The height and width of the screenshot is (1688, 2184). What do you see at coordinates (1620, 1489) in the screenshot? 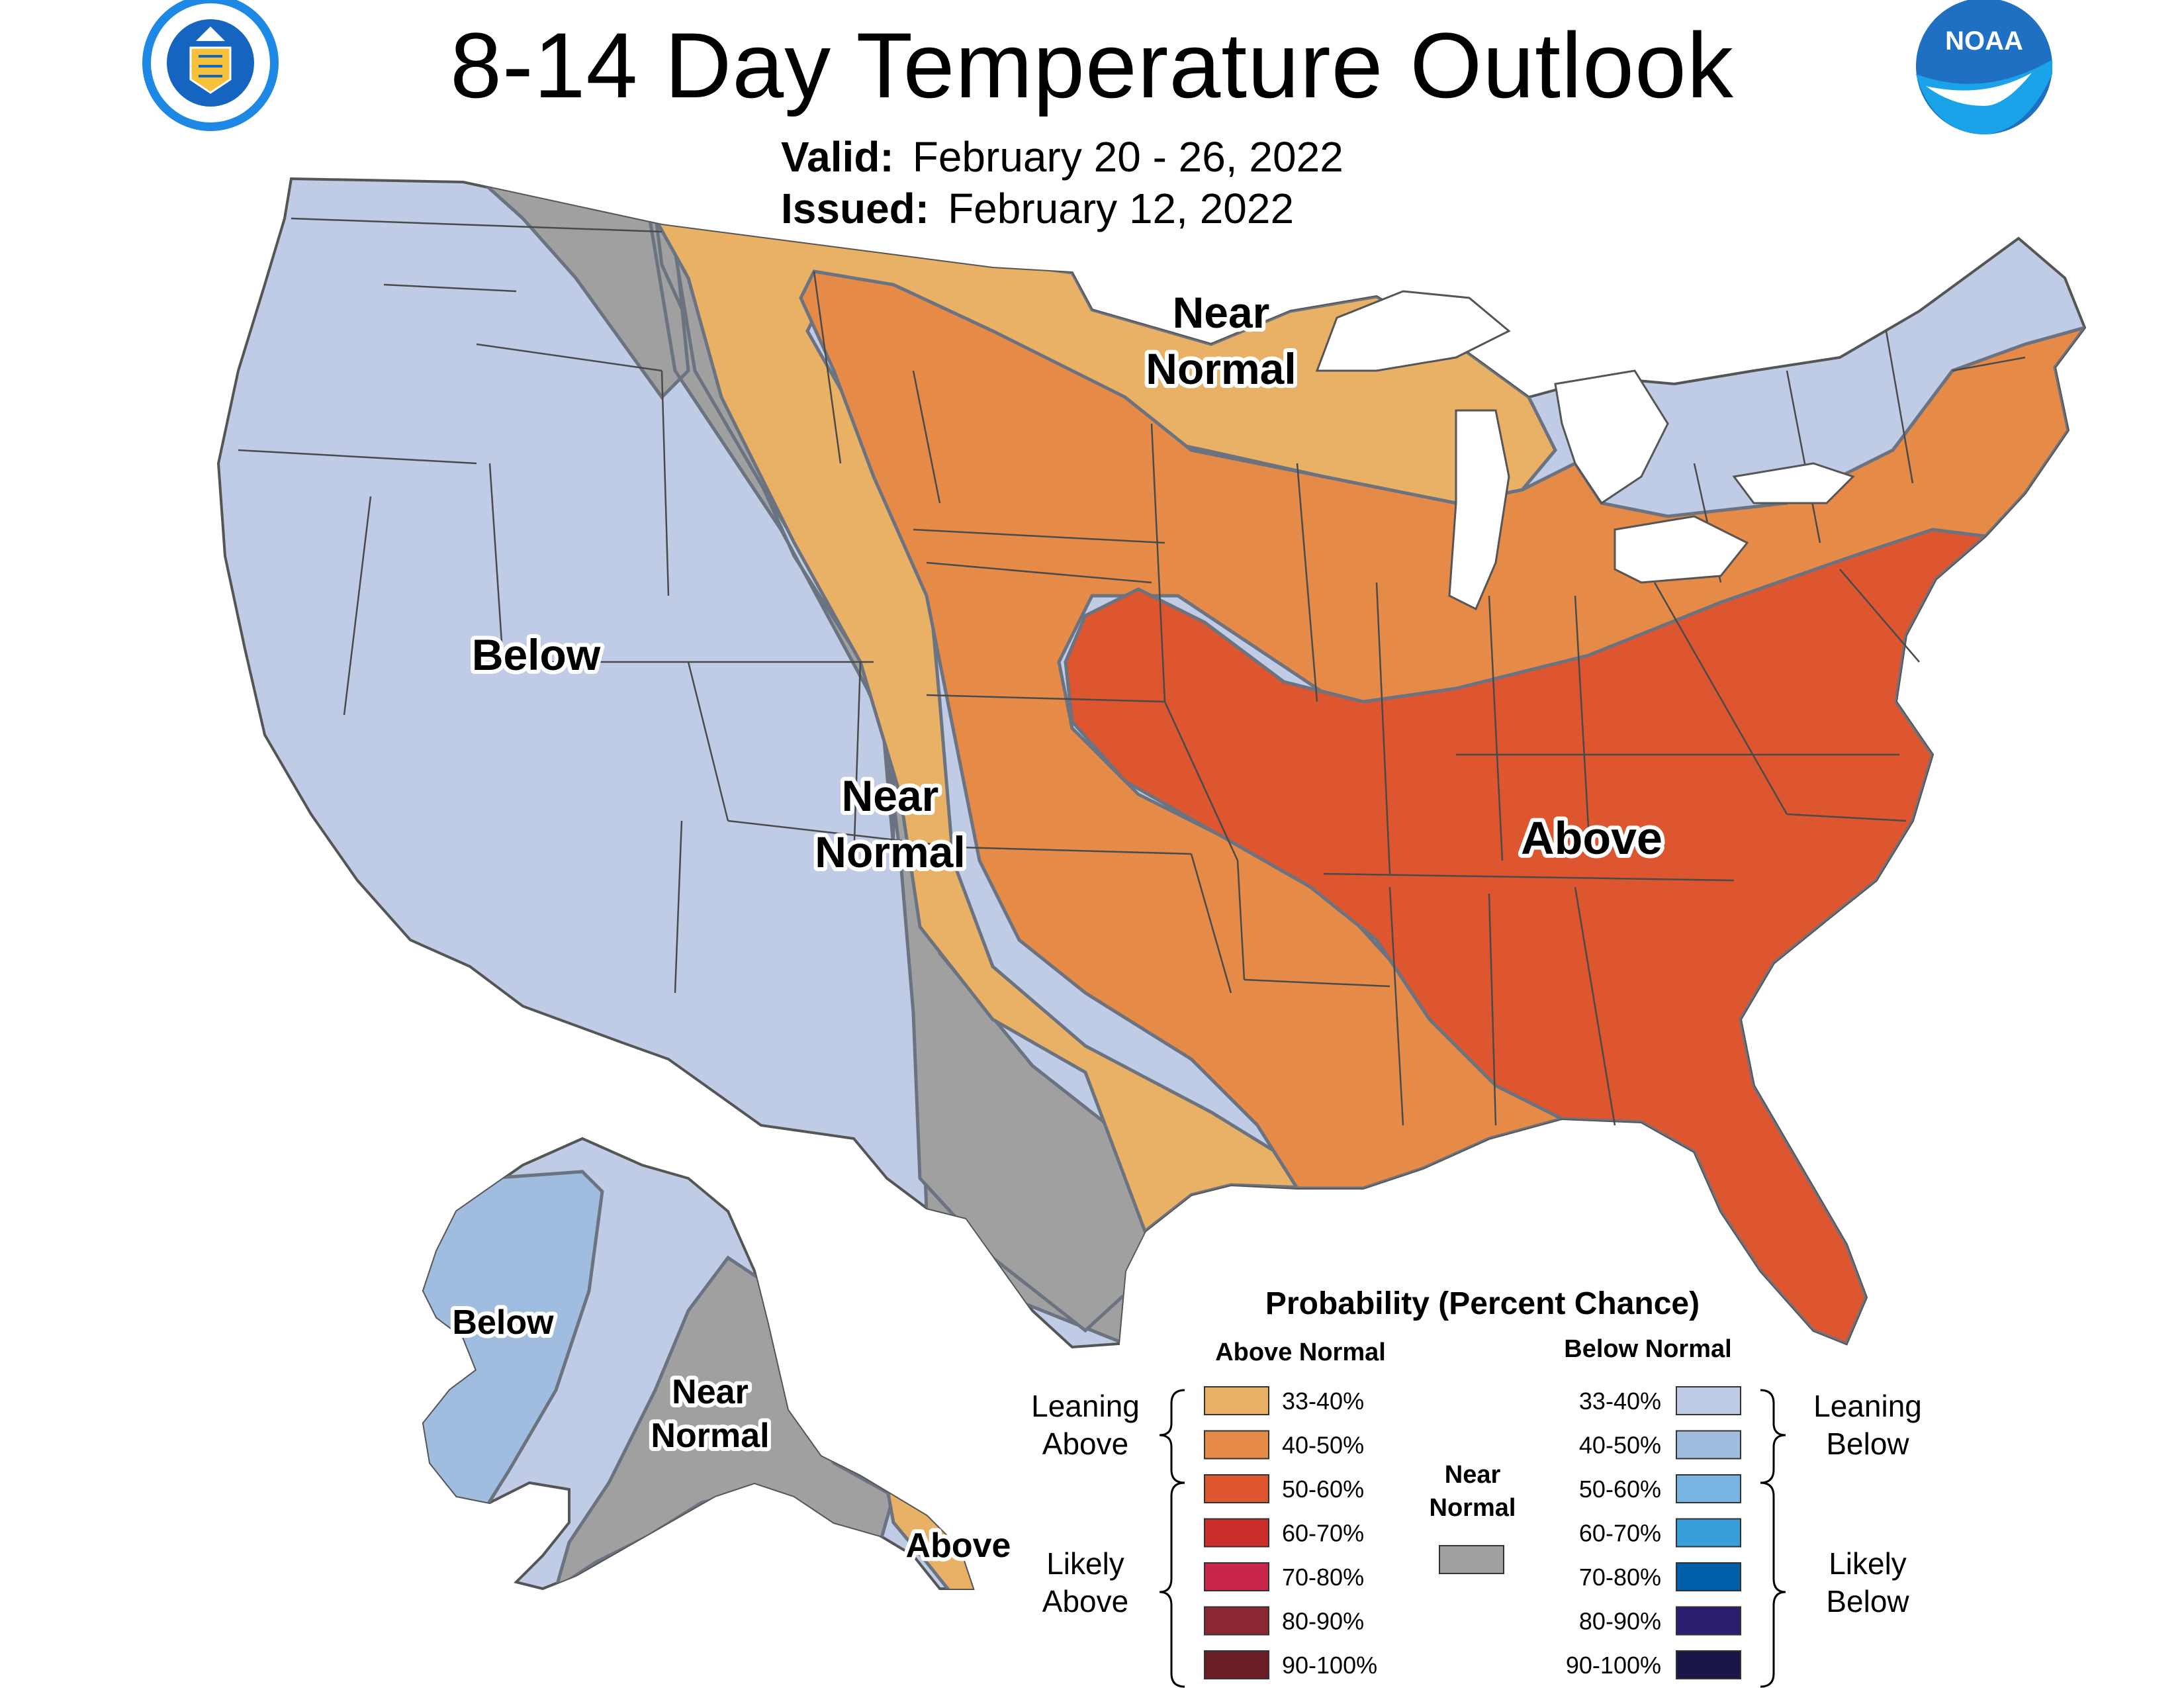
I see `legend-below-label-3: 50-60%` at bounding box center [1620, 1489].